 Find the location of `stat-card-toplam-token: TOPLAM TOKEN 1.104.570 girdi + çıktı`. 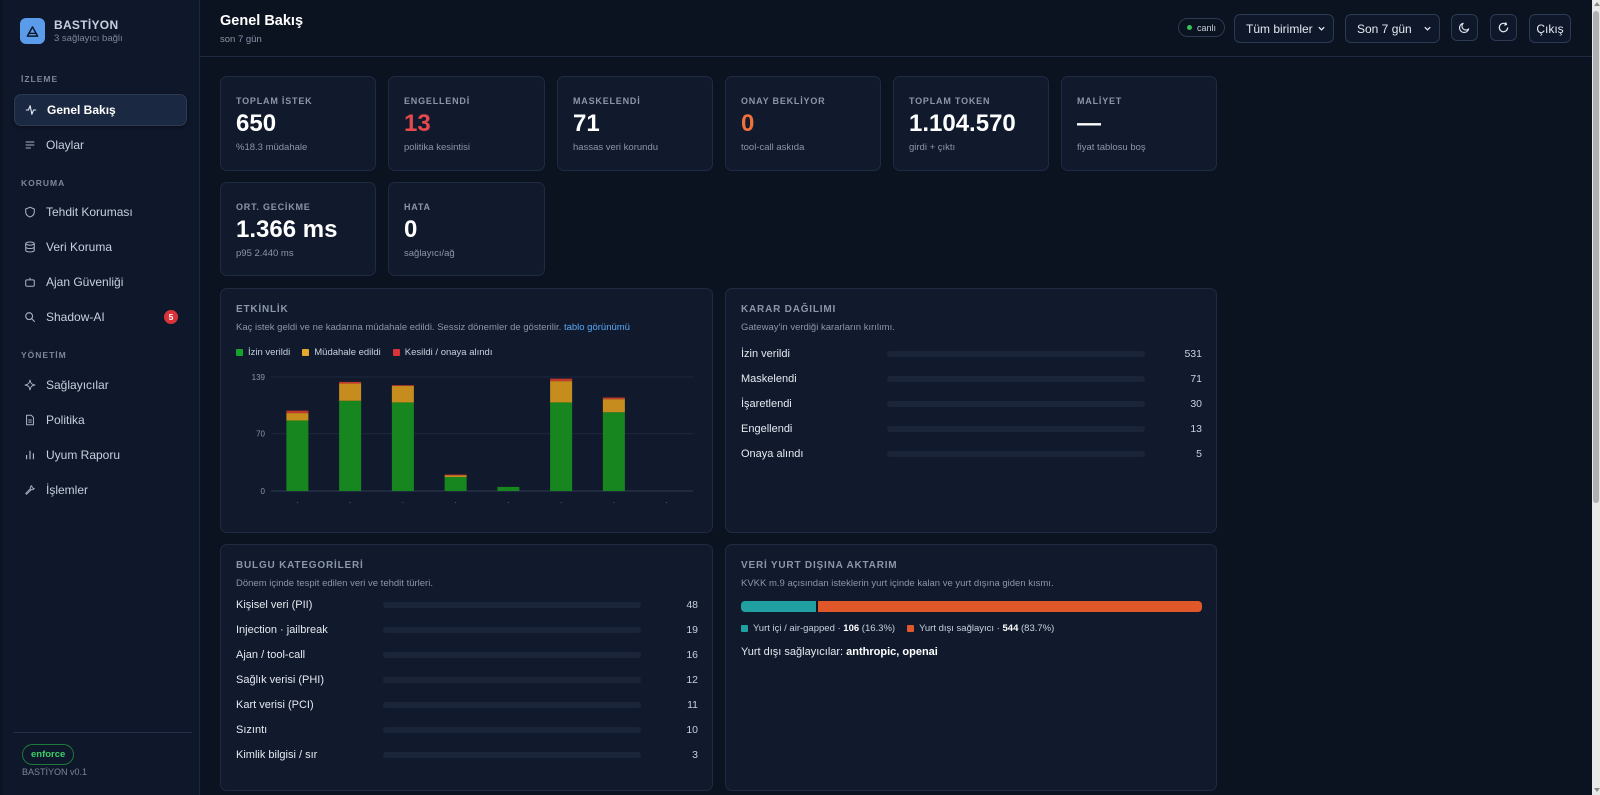

stat-card-toplam-token: TOPLAM TOKEN 1.104.570 girdi + çıktı is located at coordinates (971, 123).